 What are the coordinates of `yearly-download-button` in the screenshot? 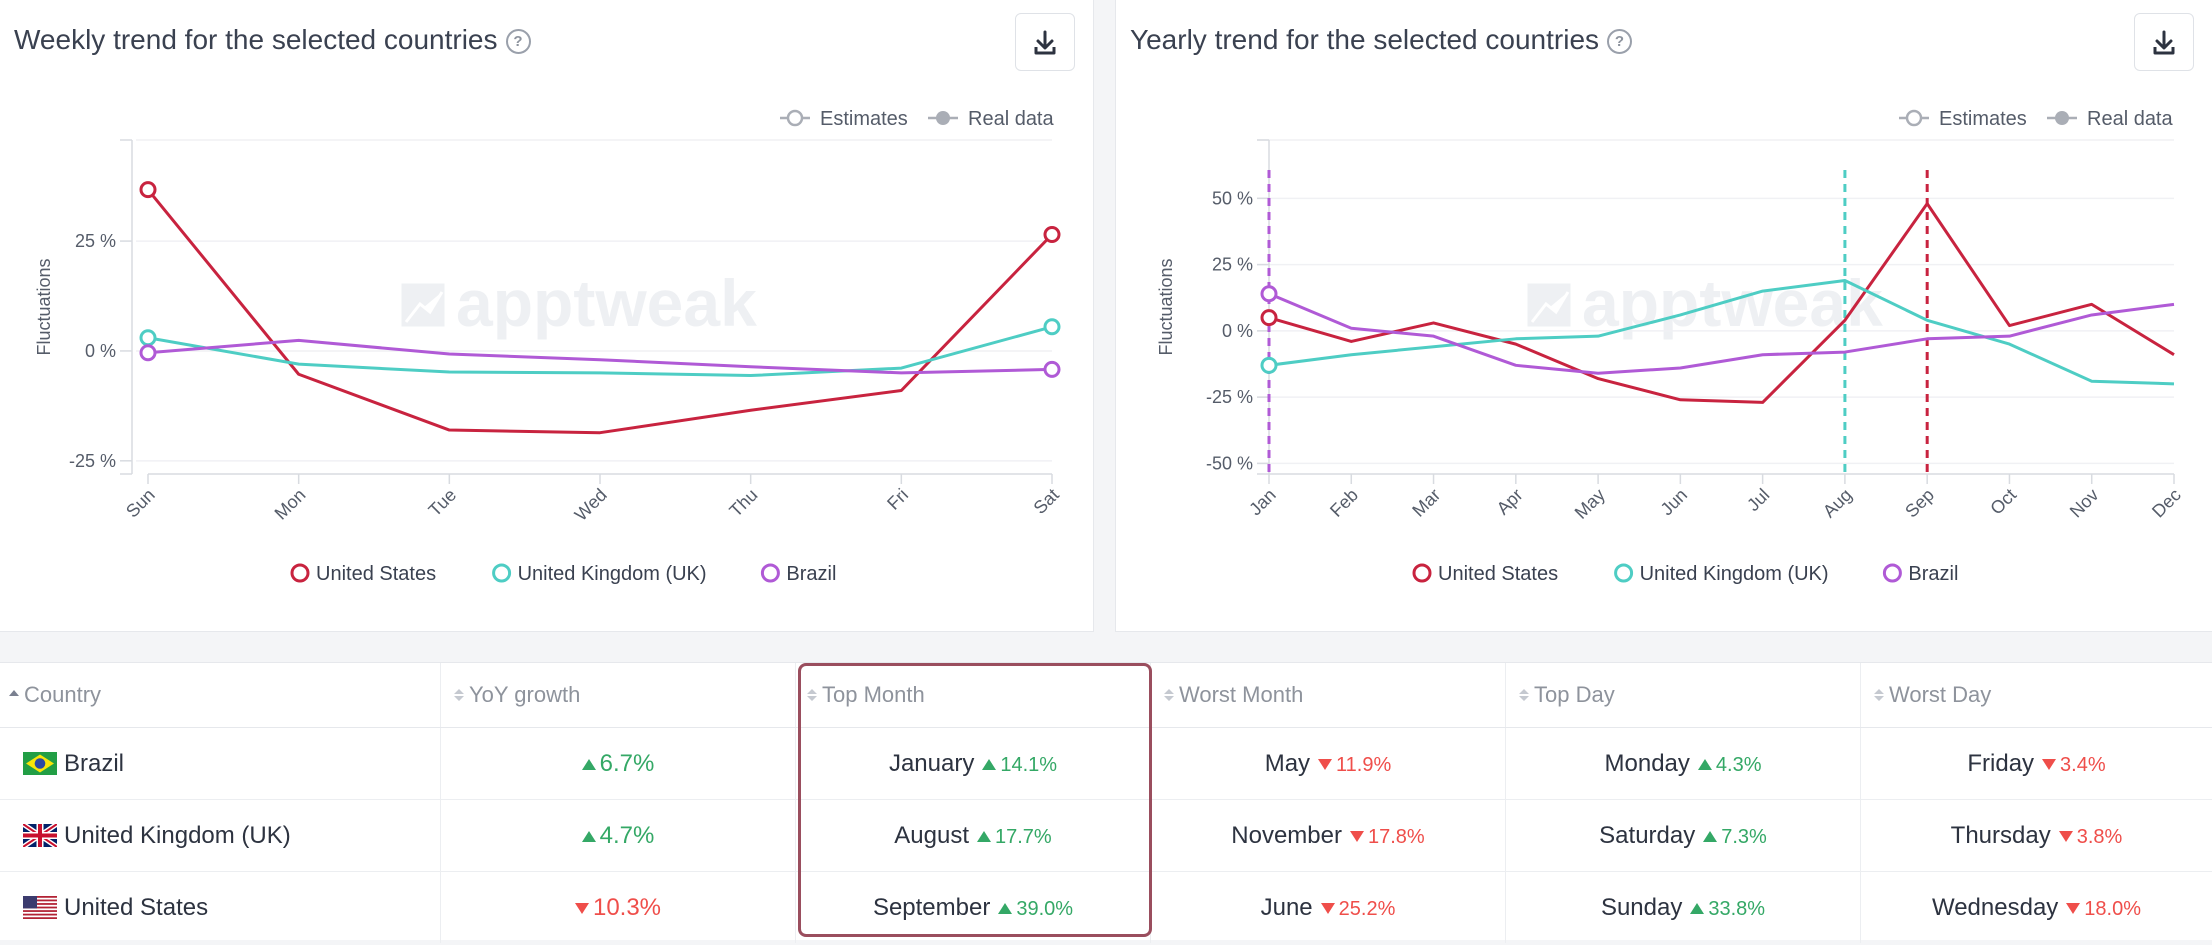 It's located at (2164, 42).